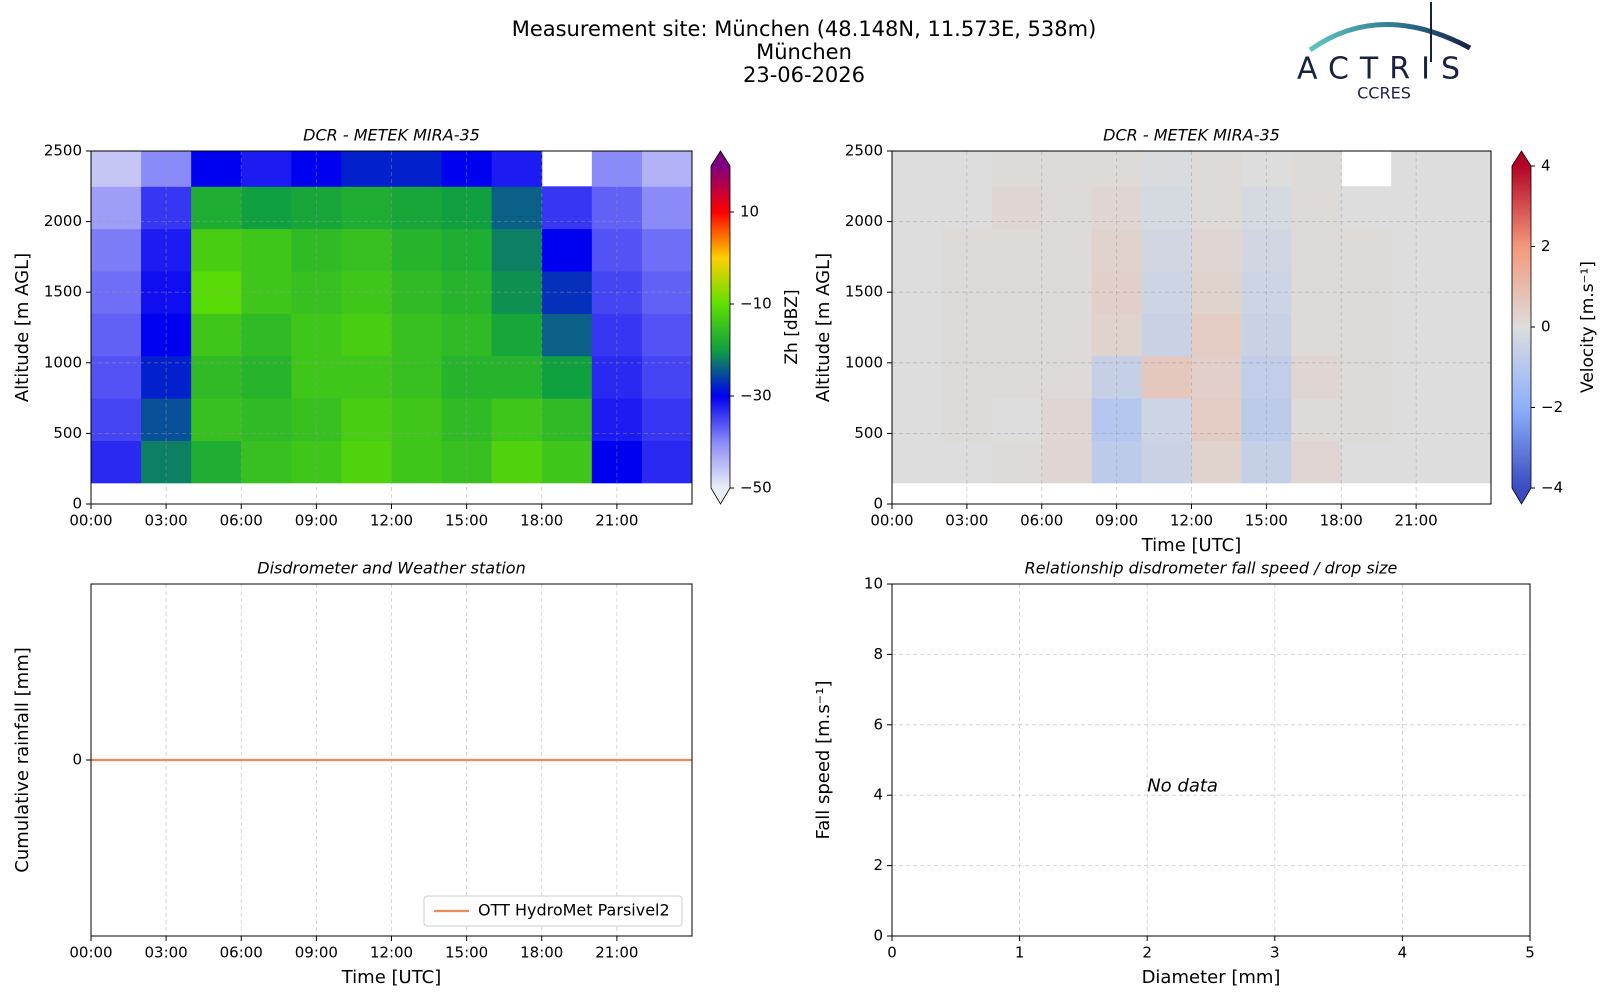  I want to click on y-tick-label: 1500, so click(864, 292).